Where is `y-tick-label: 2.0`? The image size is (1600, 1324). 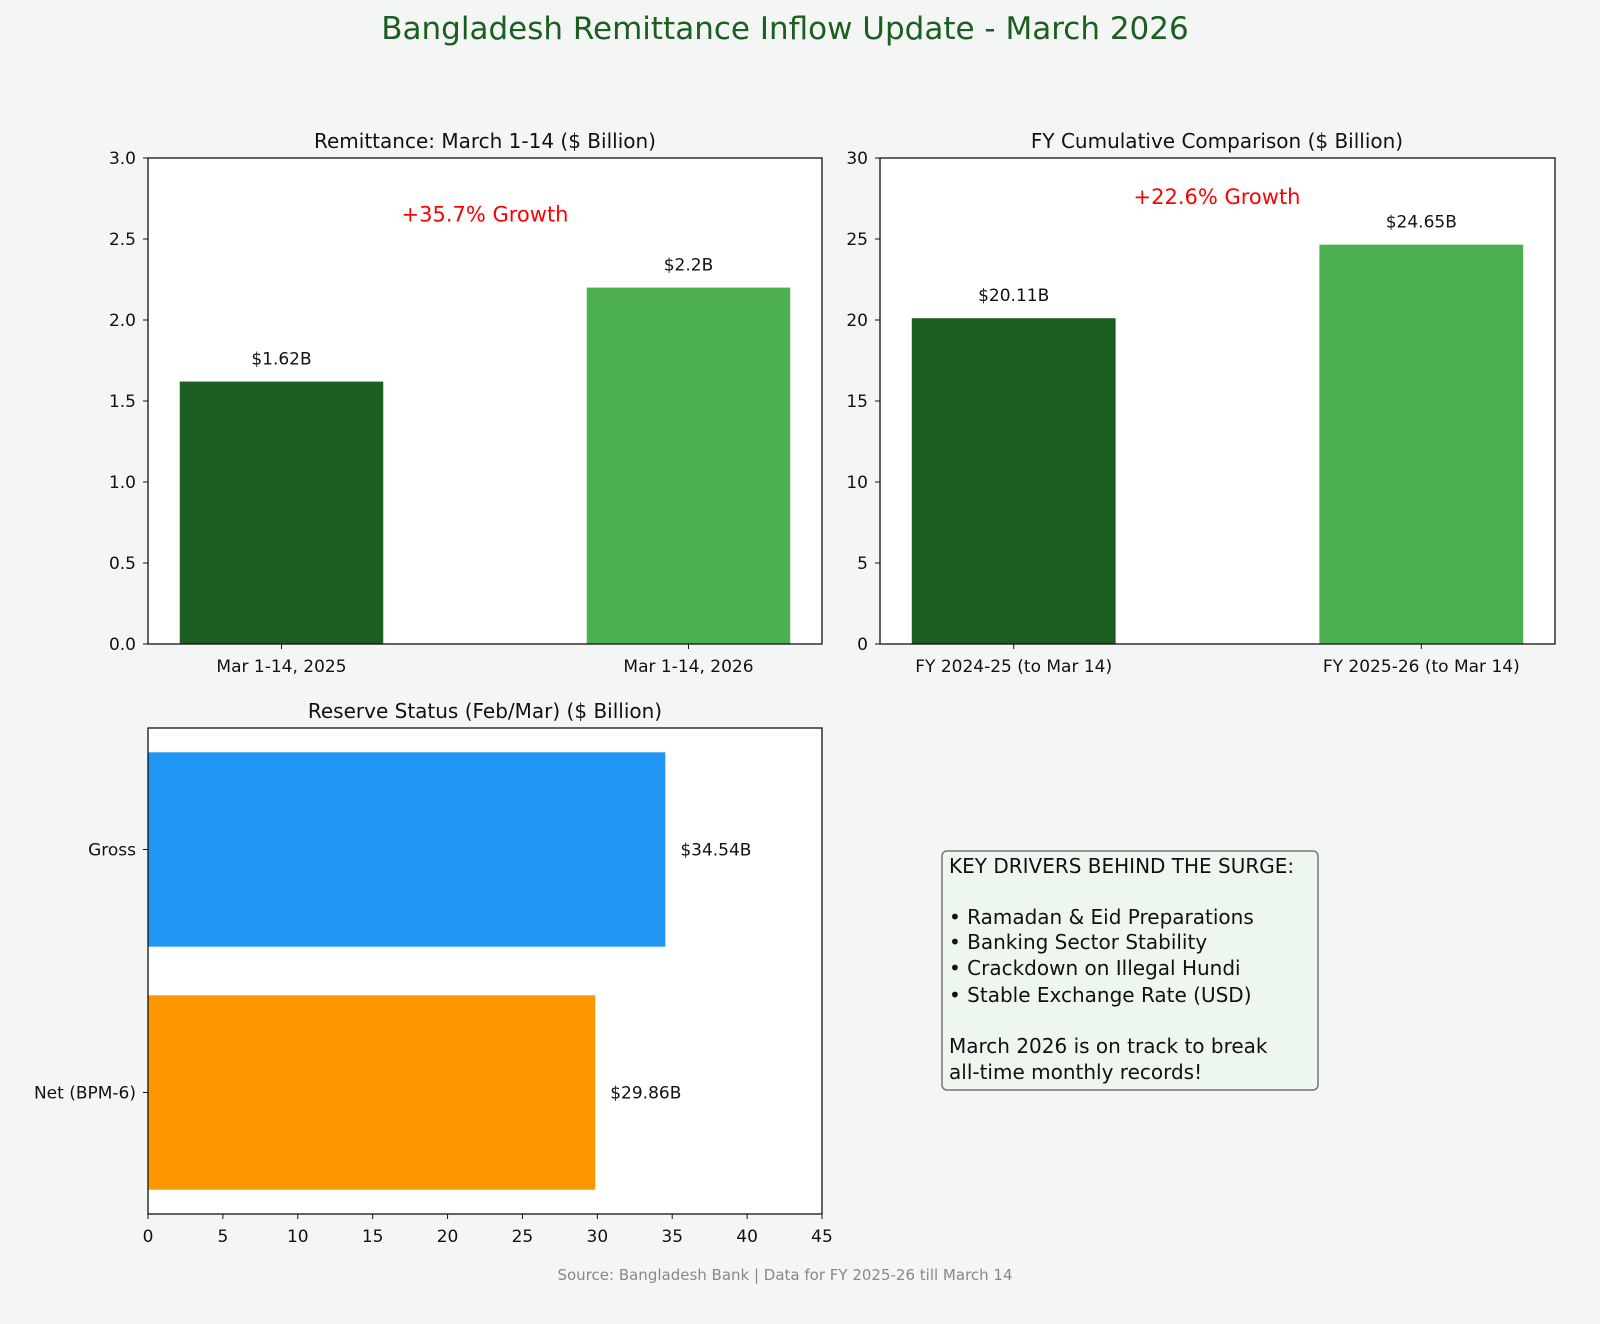
y-tick-label: 2.0 is located at coordinates (122, 321).